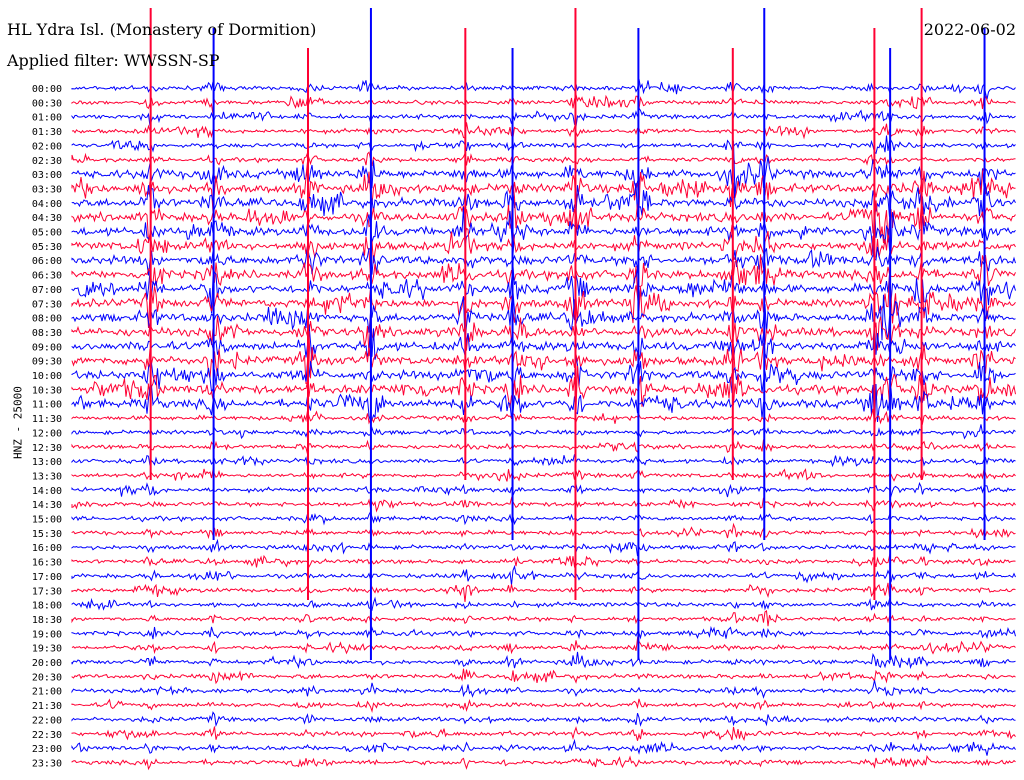 This screenshot has height=780, width=1024. What do you see at coordinates (47, 118) in the screenshot?
I see `row-label: 01:00` at bounding box center [47, 118].